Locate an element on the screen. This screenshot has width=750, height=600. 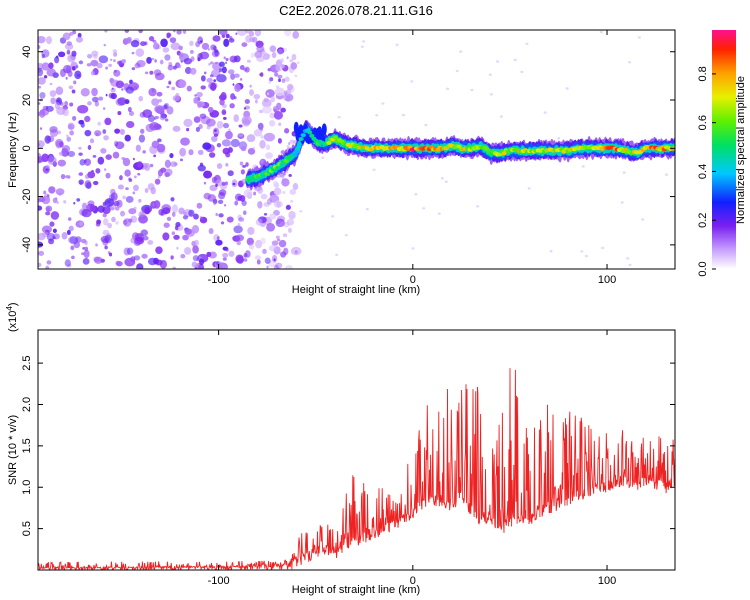
ridge-core is located at coordinates (282, 164).